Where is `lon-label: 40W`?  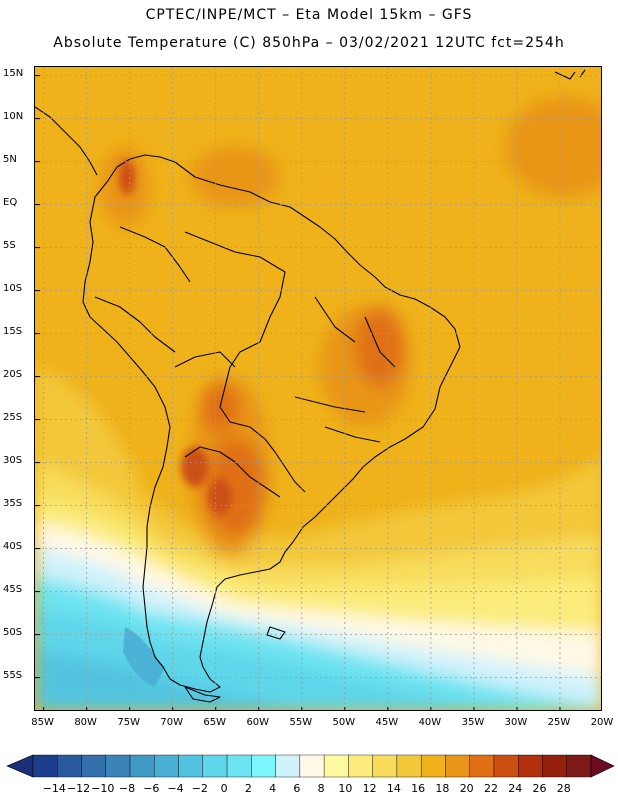
lon-label: 40W is located at coordinates (430, 722).